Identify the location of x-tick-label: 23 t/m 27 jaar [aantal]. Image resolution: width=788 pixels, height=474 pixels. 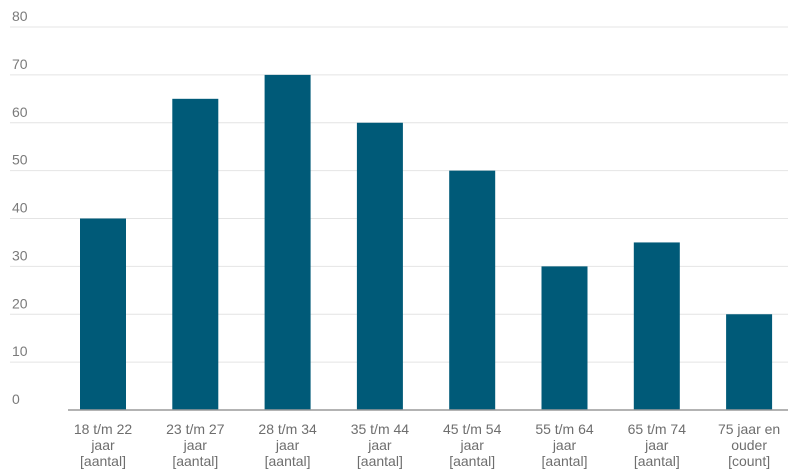
(195, 445).